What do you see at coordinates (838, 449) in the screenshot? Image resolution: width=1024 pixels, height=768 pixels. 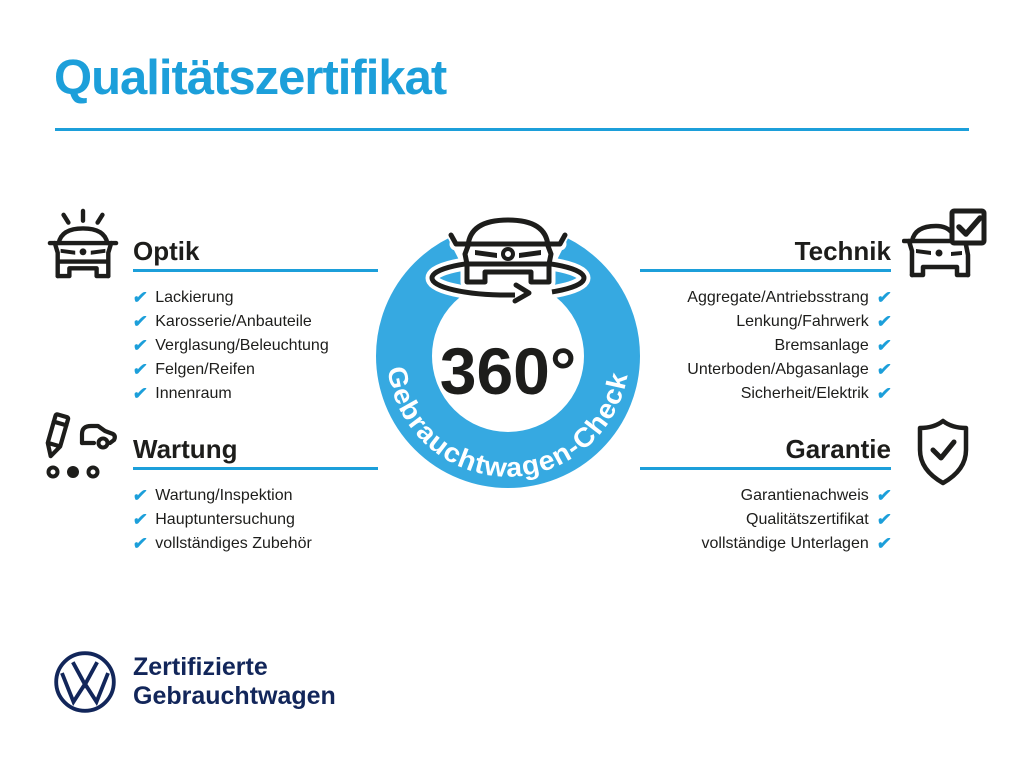 I see `section-title-garantie: Garantie` at bounding box center [838, 449].